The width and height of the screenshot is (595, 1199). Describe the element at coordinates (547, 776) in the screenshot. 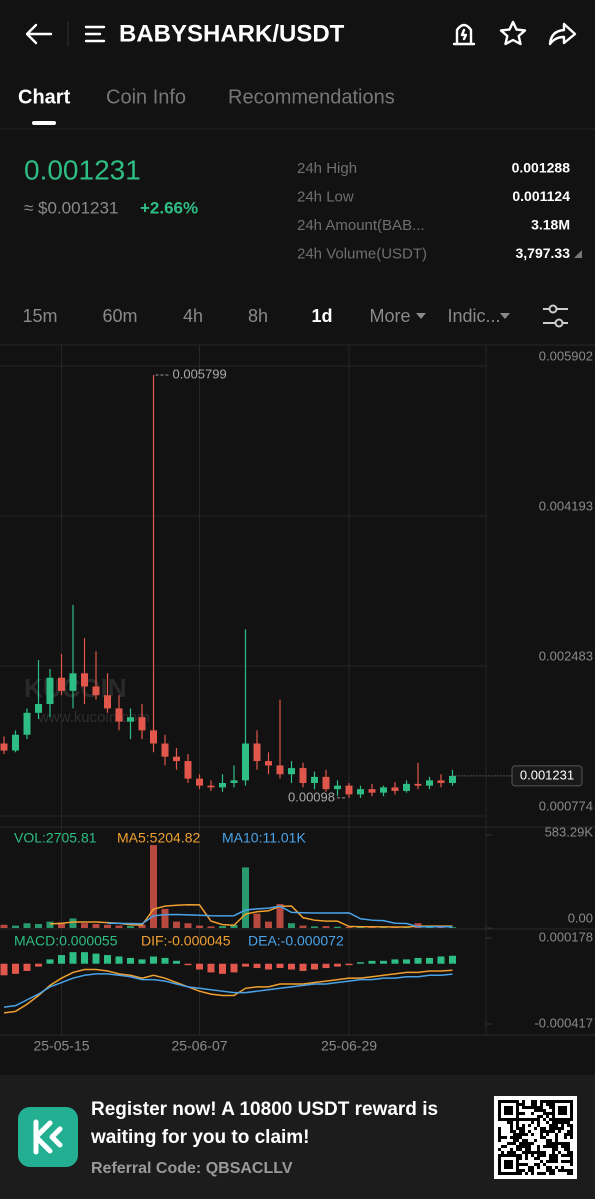

I see `last-price-box` at that location.